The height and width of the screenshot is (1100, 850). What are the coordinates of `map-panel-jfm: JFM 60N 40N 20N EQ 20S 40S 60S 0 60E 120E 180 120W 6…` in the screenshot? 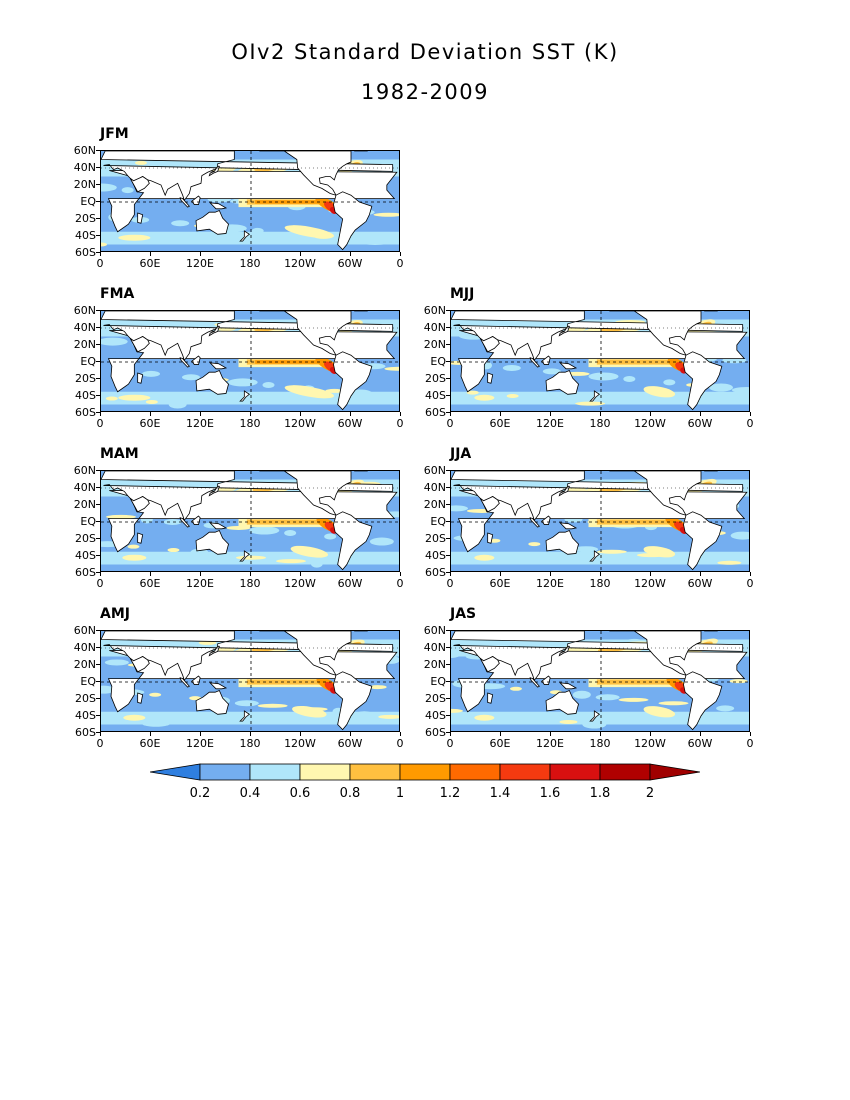 It's located at (239, 198).